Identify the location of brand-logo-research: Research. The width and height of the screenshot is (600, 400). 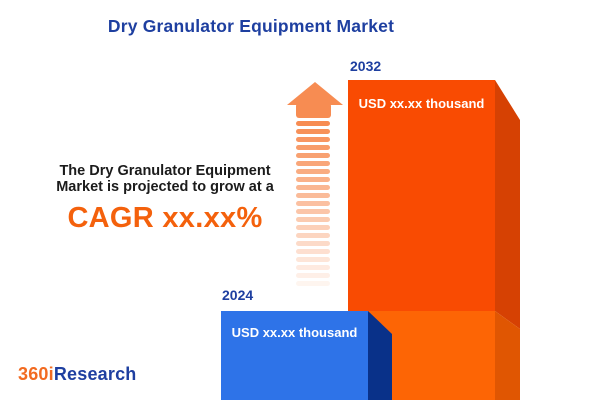
(95, 374).